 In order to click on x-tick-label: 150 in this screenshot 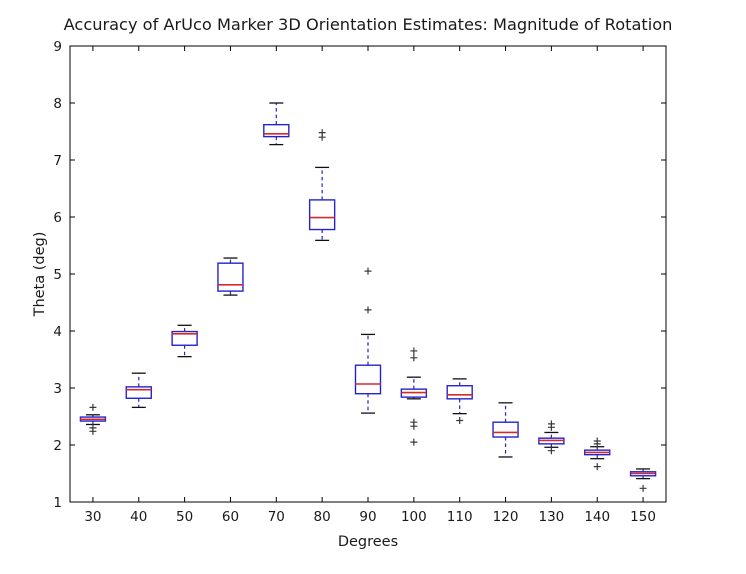, I will do `click(643, 517)`.